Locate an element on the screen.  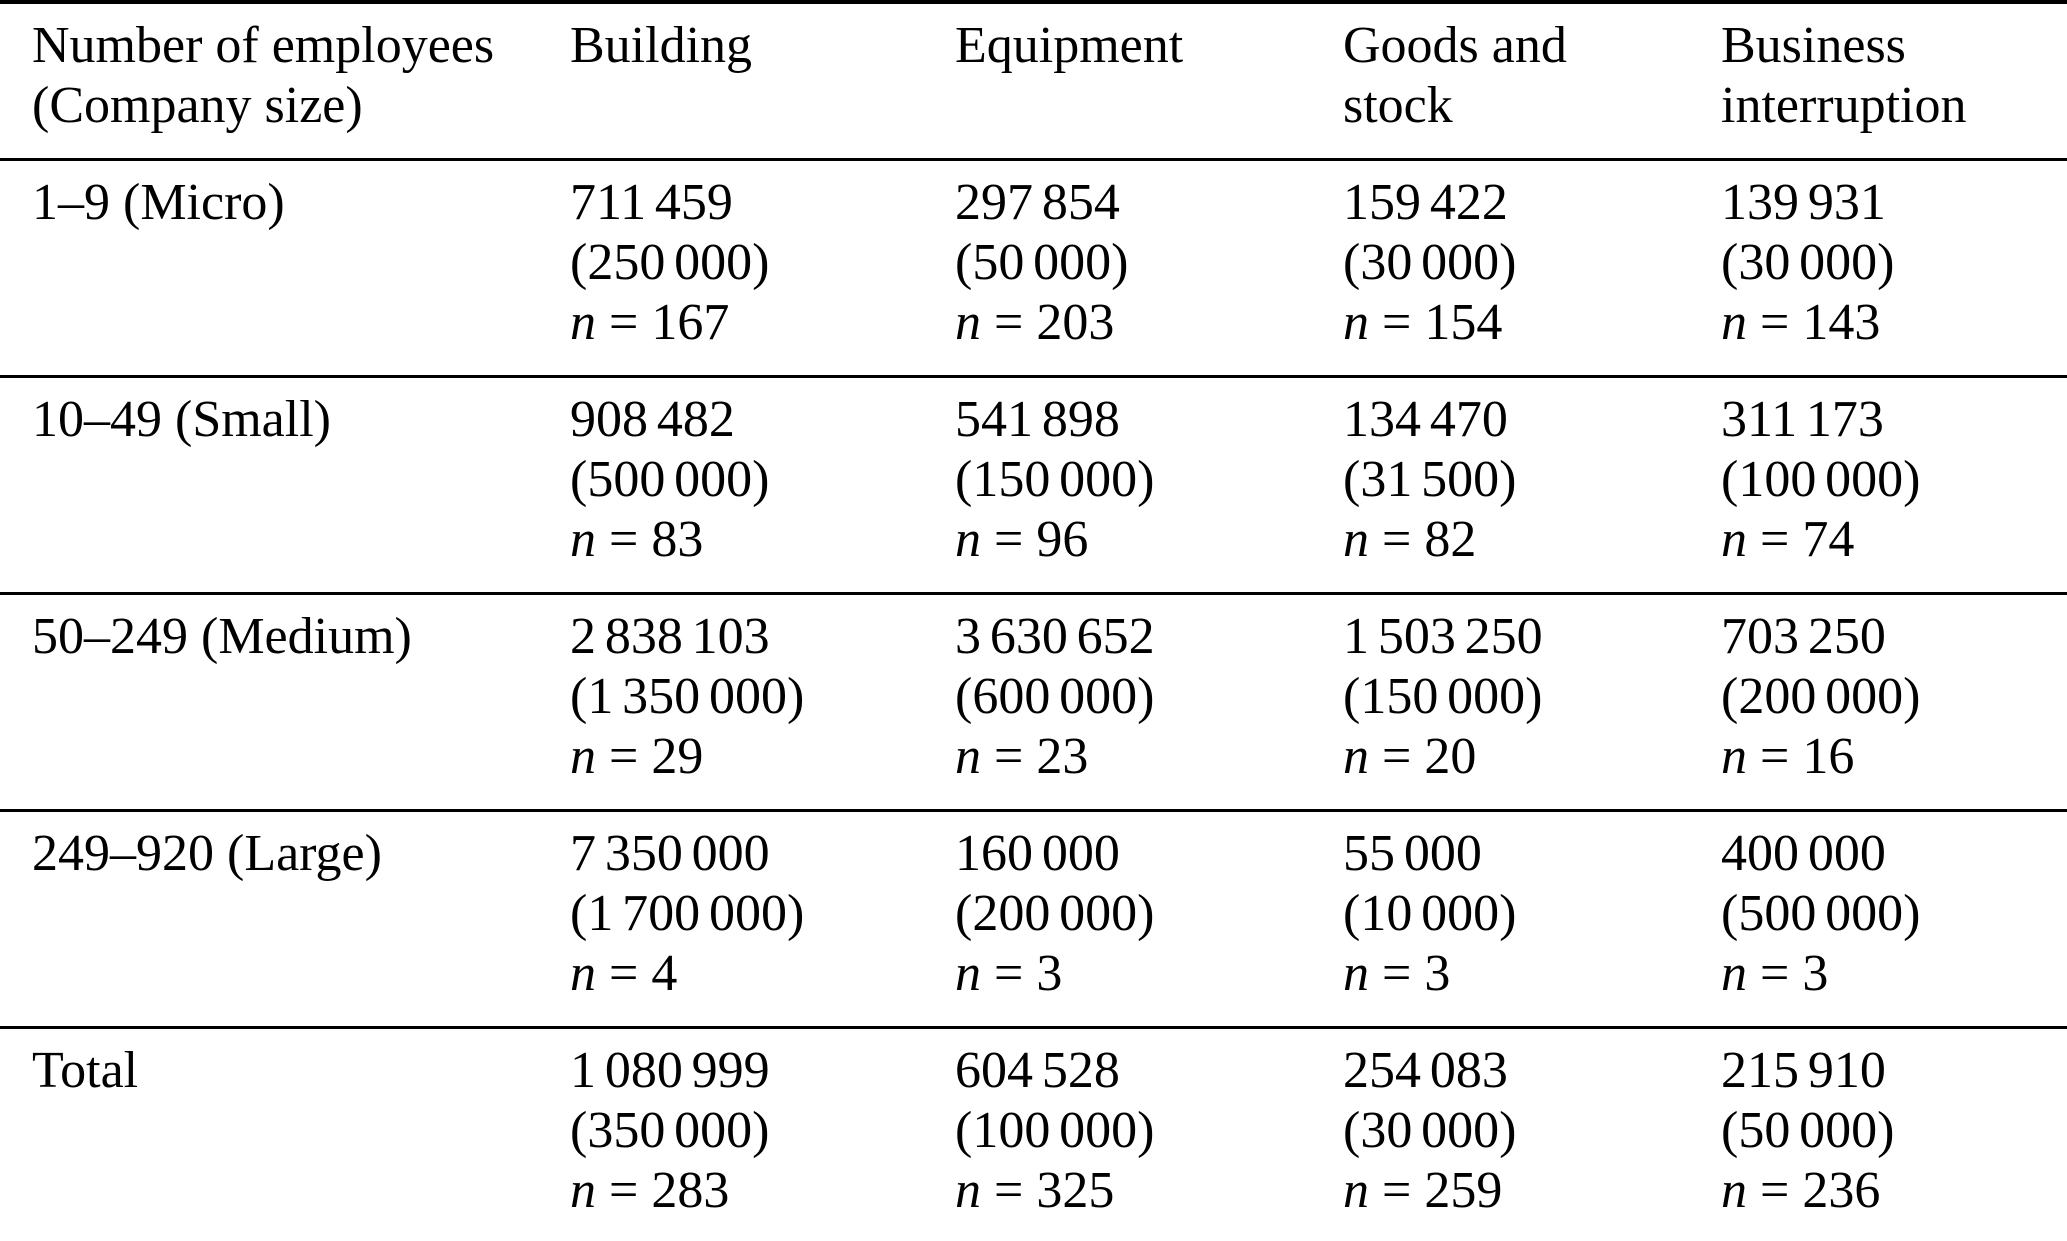
mean-value: 55 000 is located at coordinates (1412, 853).